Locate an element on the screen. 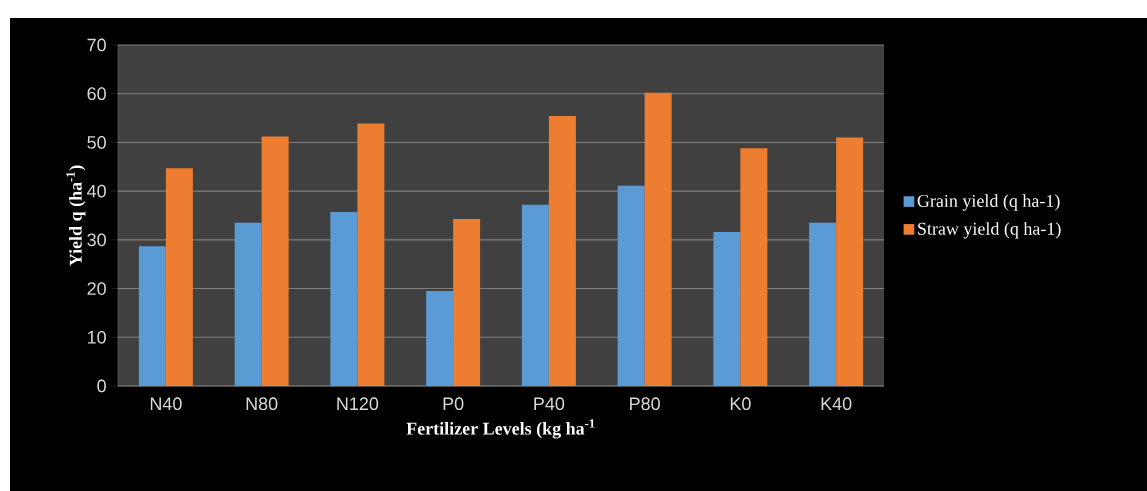 This screenshot has width=1147, height=491. y-tick-label: 40 is located at coordinates (96, 191).